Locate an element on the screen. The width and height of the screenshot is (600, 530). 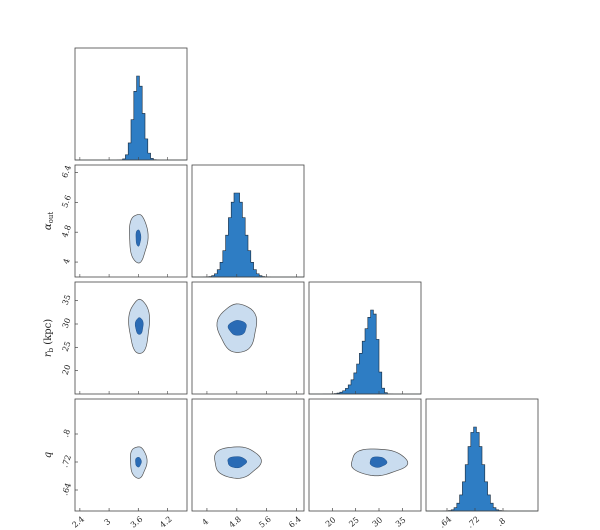
y-tick-label: 30 is located at coordinates (67, 323).